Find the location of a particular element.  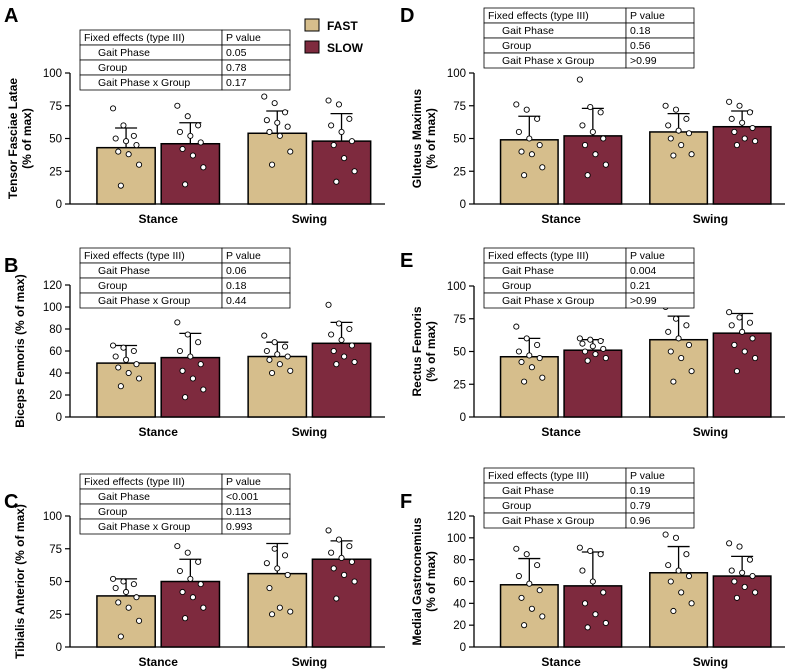

y-axis-label: (% of max) is located at coordinates (431, 351).